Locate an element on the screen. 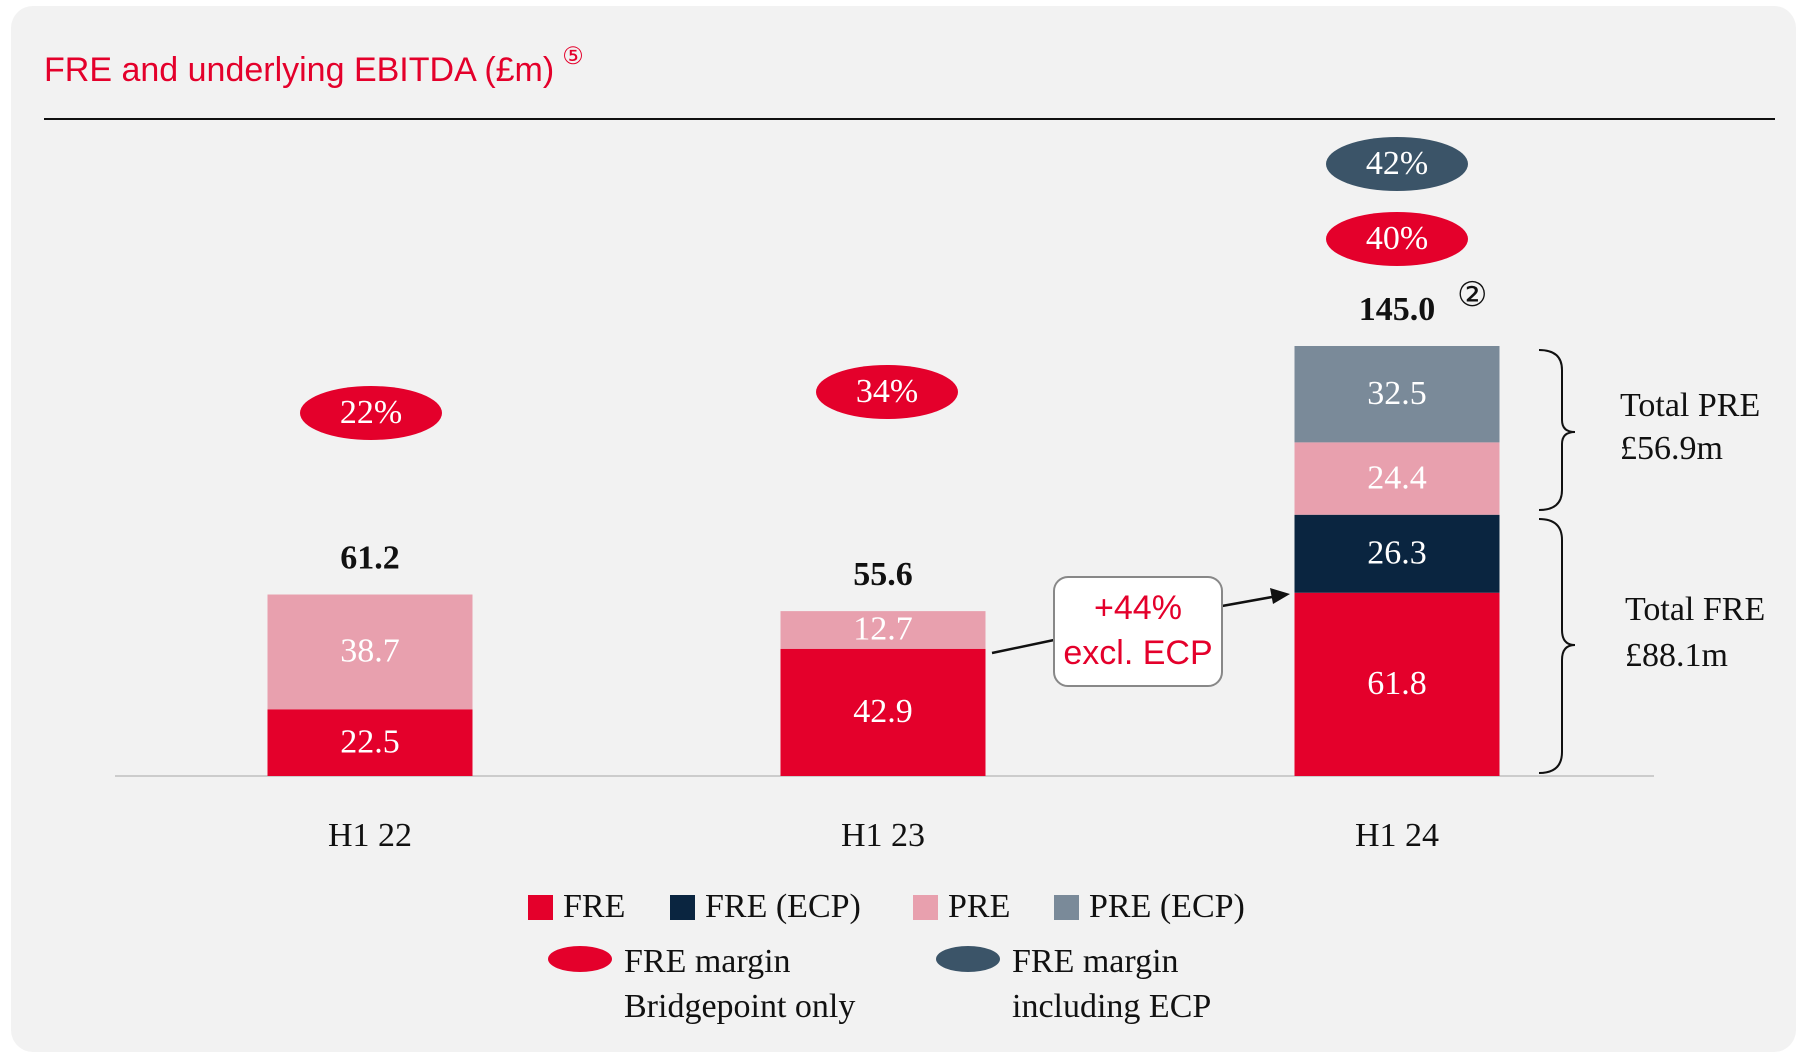 The width and height of the screenshot is (1801, 1057). margin-label: 40% is located at coordinates (1397, 238).